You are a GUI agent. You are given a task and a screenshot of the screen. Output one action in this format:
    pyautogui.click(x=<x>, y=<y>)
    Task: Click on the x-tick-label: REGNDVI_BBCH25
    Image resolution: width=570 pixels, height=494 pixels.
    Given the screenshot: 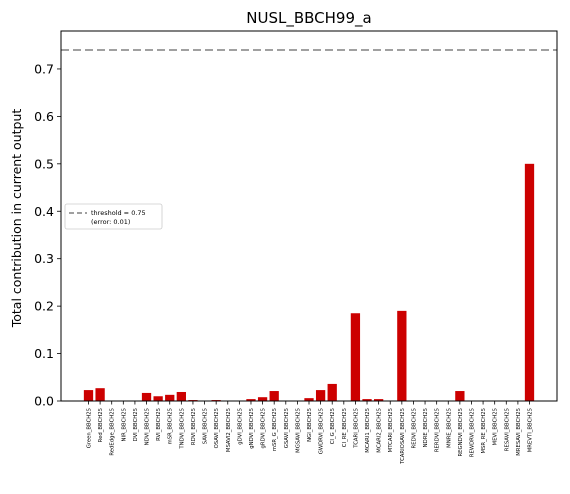 What is the action you would take?
    pyautogui.click(x=461, y=432)
    